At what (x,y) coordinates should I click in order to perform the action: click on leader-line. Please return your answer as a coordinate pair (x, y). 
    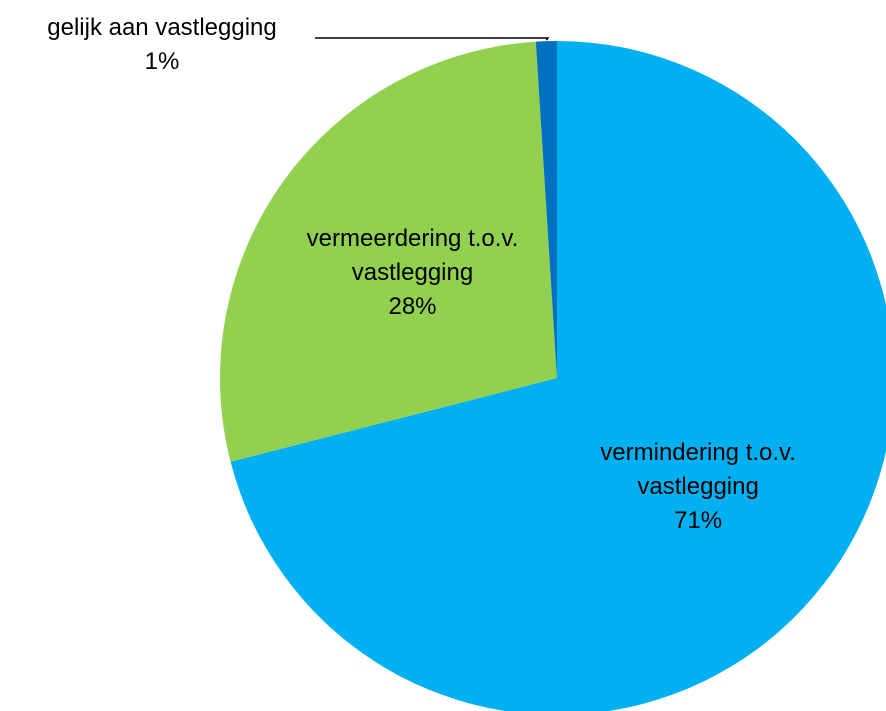
    Looking at the image, I should click on (432, 39).